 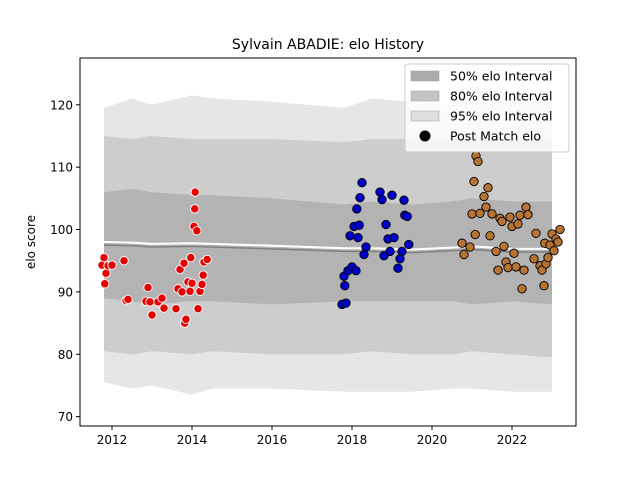 I want to click on y-tick-label: 90, so click(x=65, y=292).